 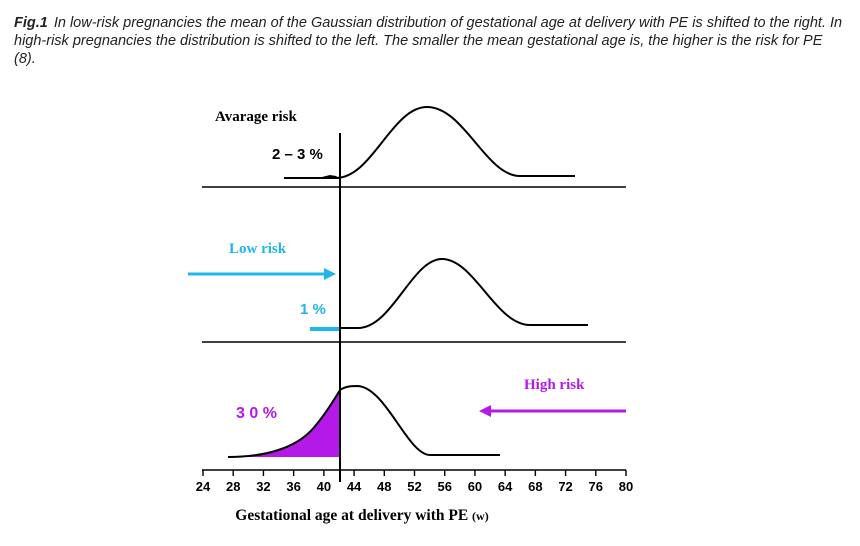 What do you see at coordinates (554, 385) in the screenshot?
I see `high-risk-label: High risk` at bounding box center [554, 385].